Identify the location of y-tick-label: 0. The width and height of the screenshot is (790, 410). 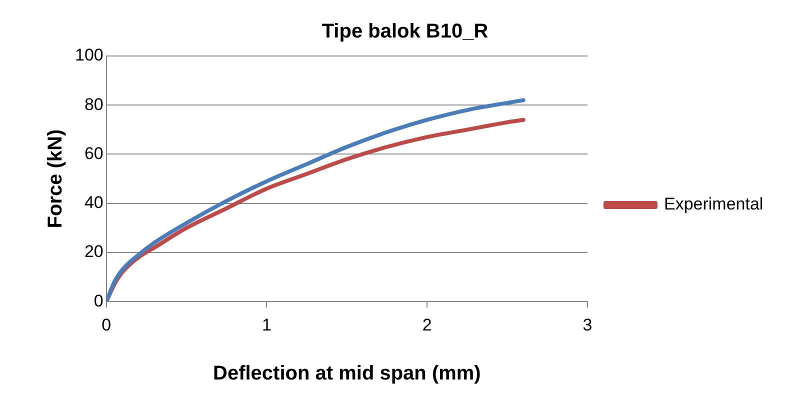
(99, 300).